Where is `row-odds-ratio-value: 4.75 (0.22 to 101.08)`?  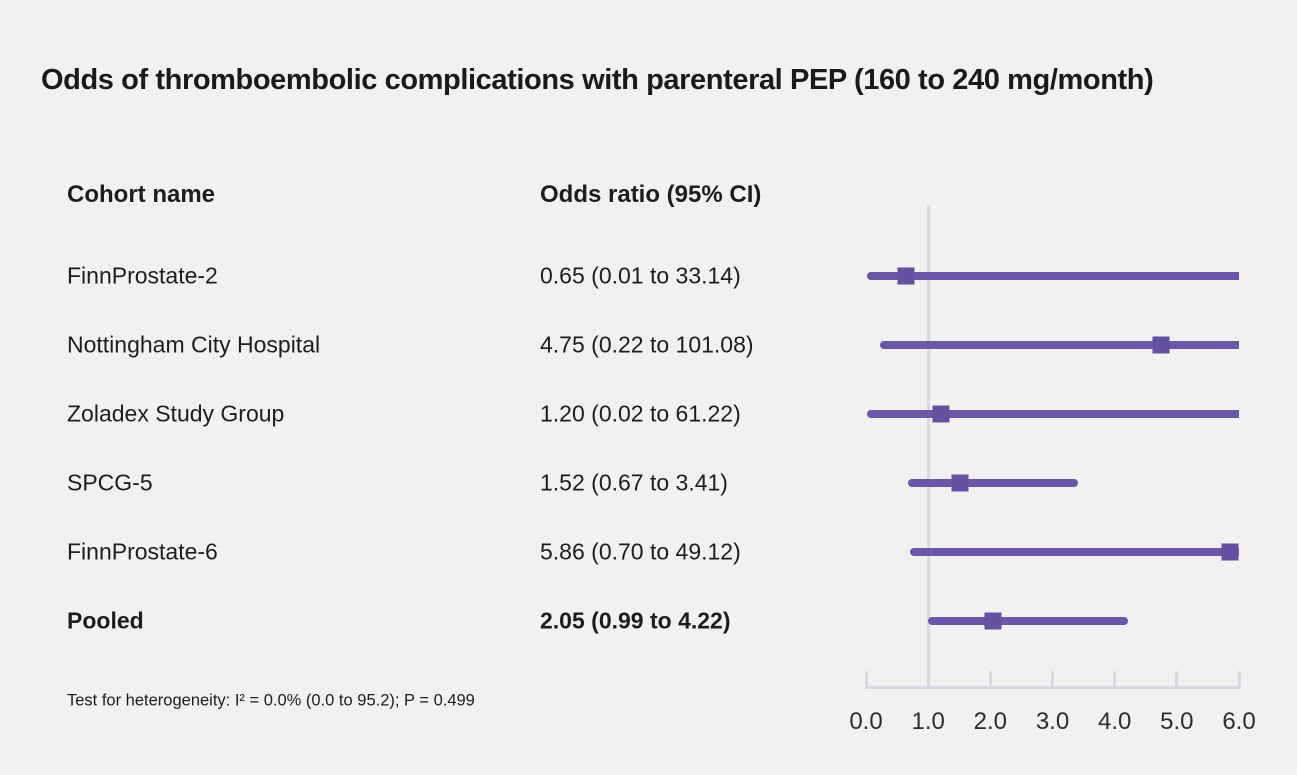
row-odds-ratio-value: 4.75 (0.22 to 101.08) is located at coordinates (647, 344).